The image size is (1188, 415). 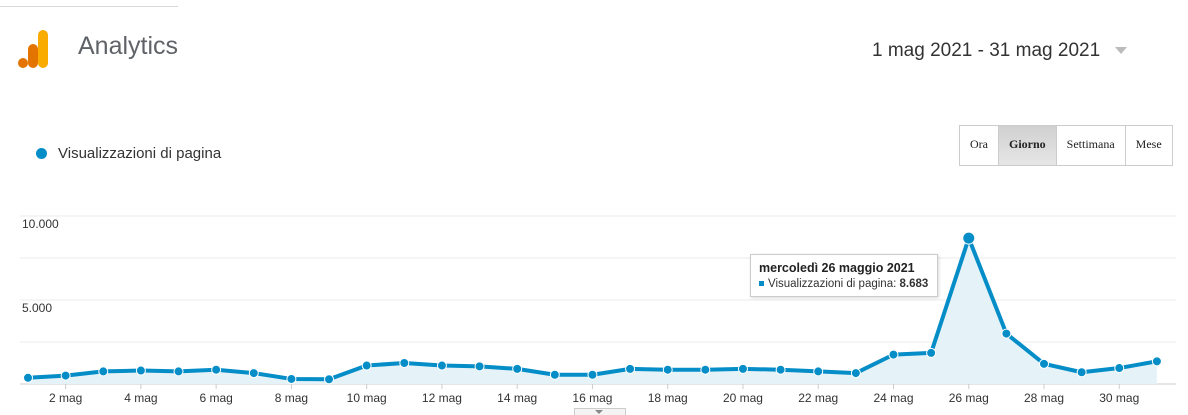 I want to click on x-tick-label: 20 mag, so click(x=743, y=398).